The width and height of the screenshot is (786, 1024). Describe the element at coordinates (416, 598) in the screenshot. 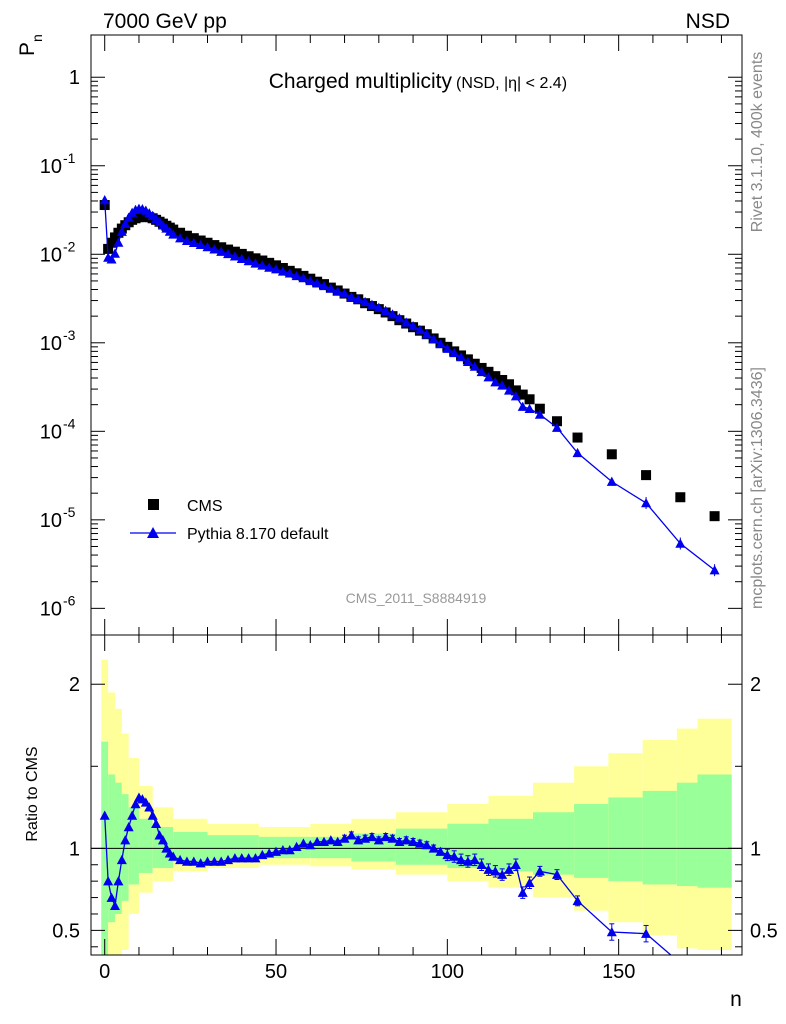

I see `watermark: CMS_2011_S8884919` at that location.